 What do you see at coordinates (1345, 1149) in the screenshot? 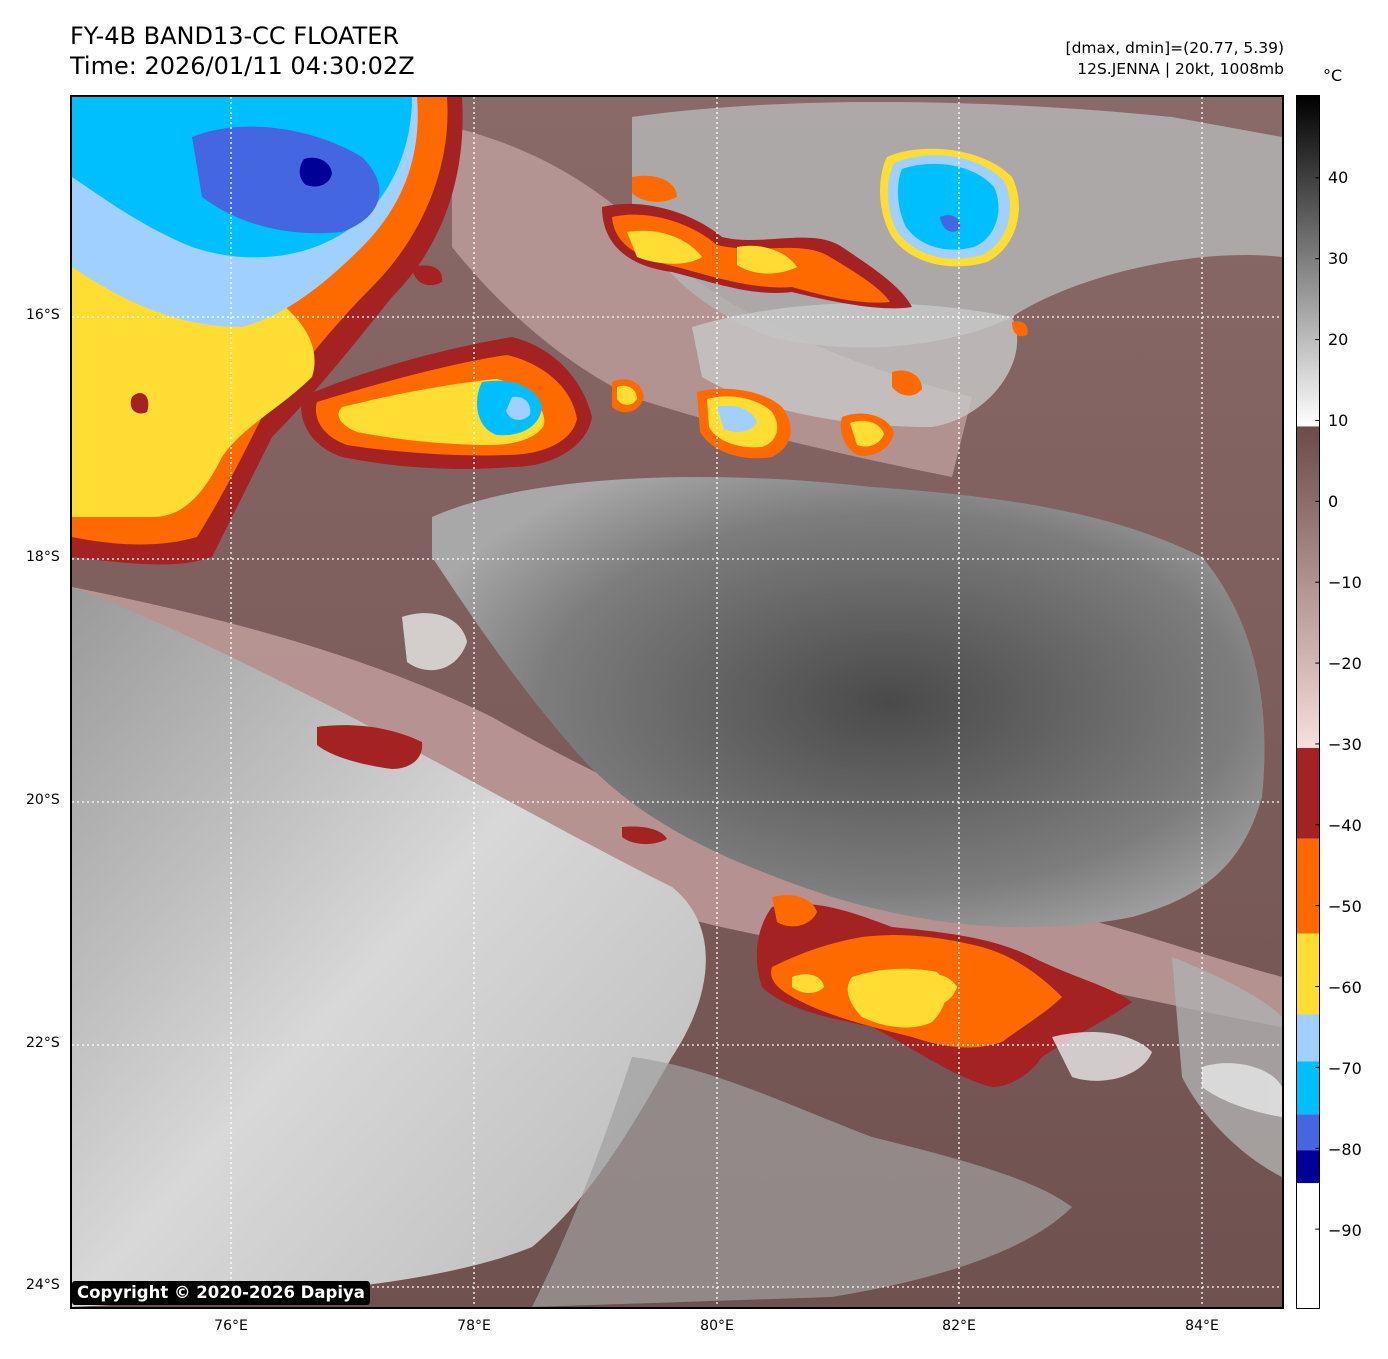
I see `cb-tick-minus80: −80` at bounding box center [1345, 1149].